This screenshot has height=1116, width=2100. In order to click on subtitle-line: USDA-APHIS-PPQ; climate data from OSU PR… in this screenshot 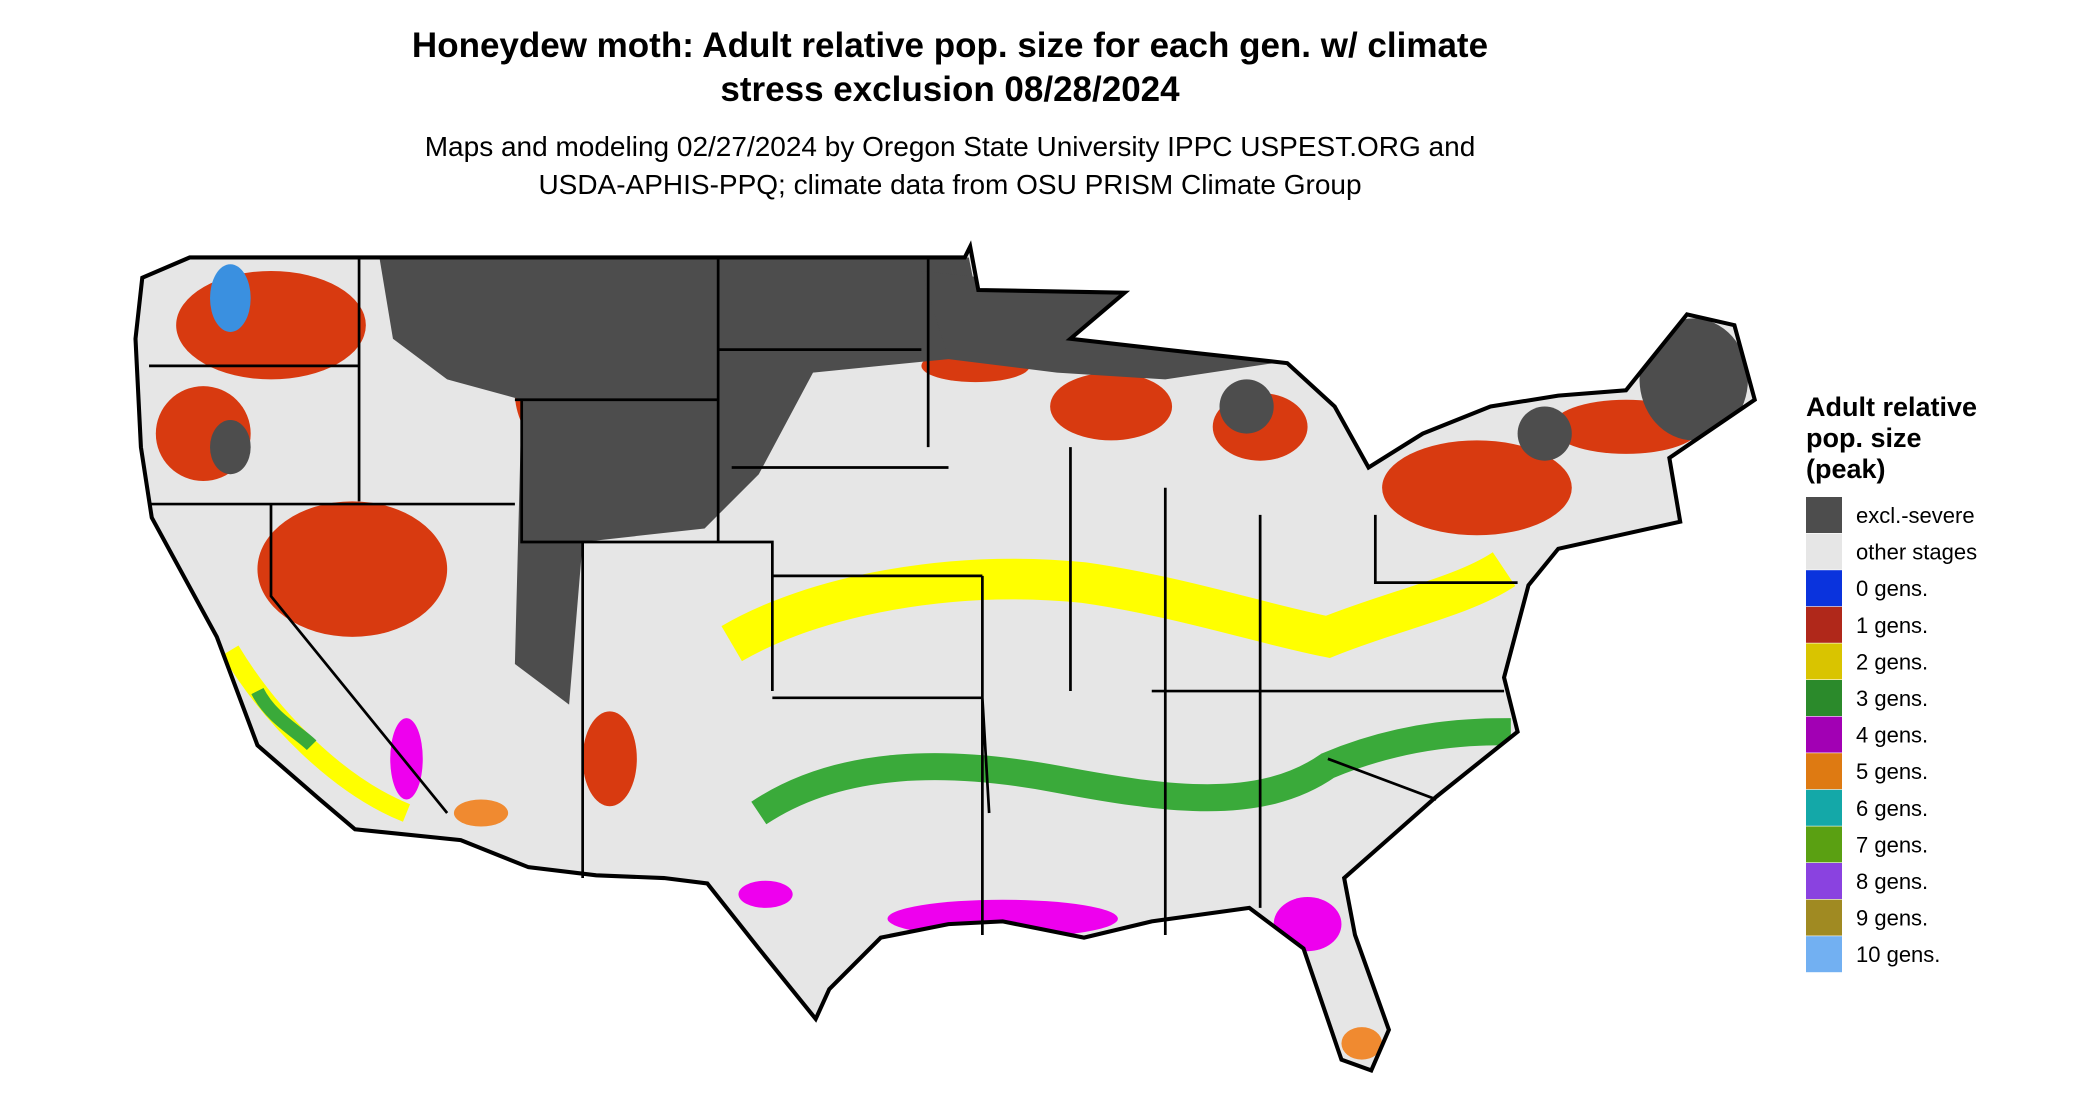, I will do `click(949, 184)`.